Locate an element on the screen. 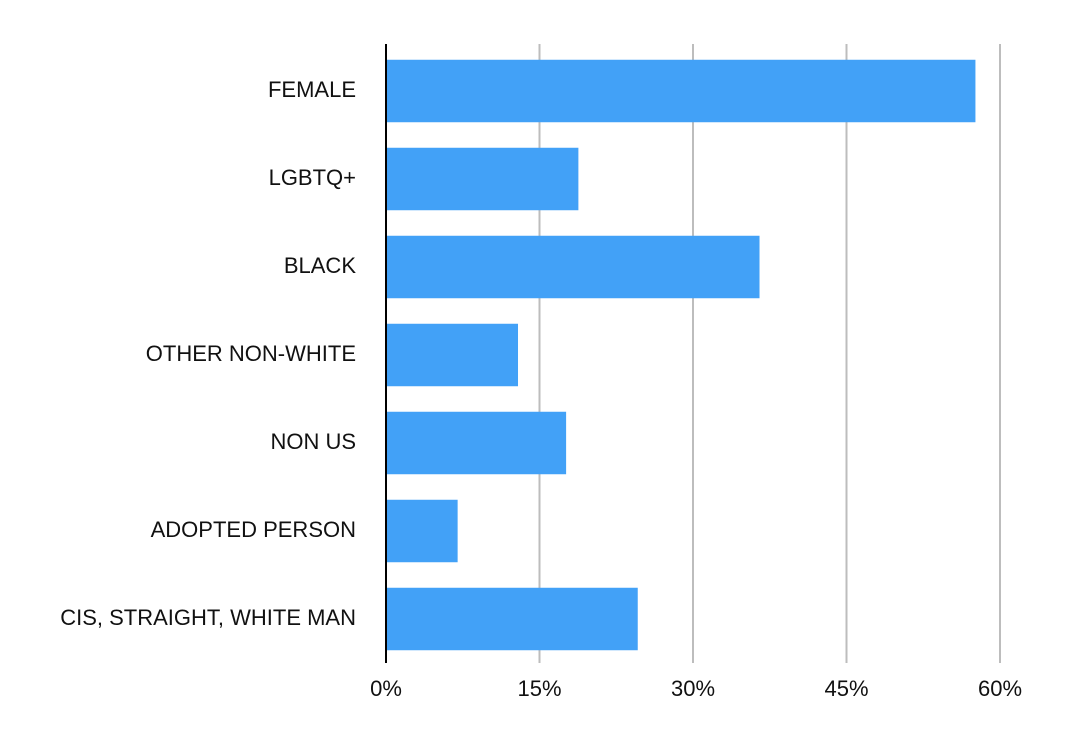 The height and width of the screenshot is (749, 1072). x-tick-label: 30% is located at coordinates (693, 688).